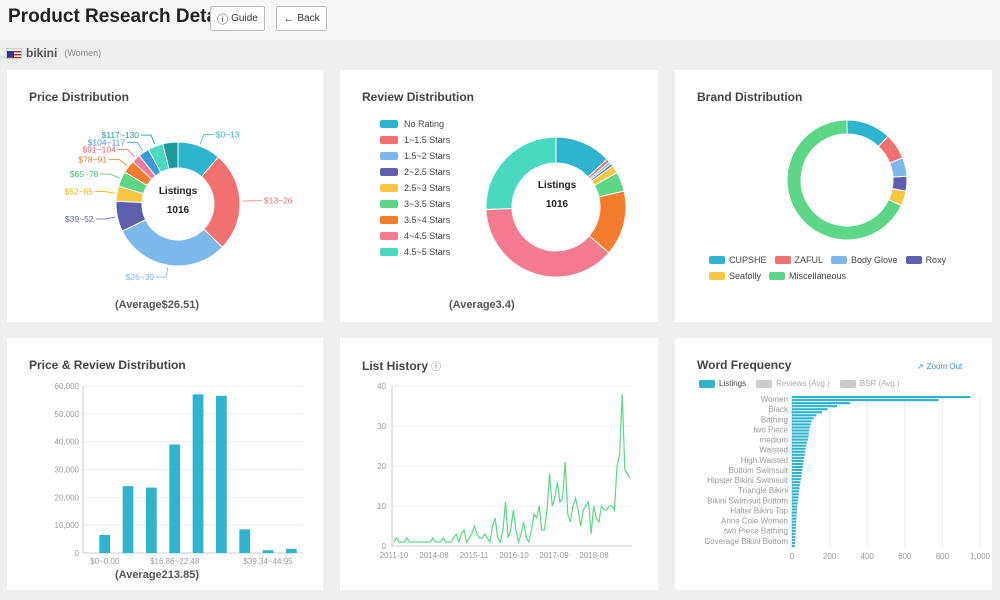 The image size is (1000, 600). I want to click on brand-legend-item: Miscellaneous, so click(807, 276).